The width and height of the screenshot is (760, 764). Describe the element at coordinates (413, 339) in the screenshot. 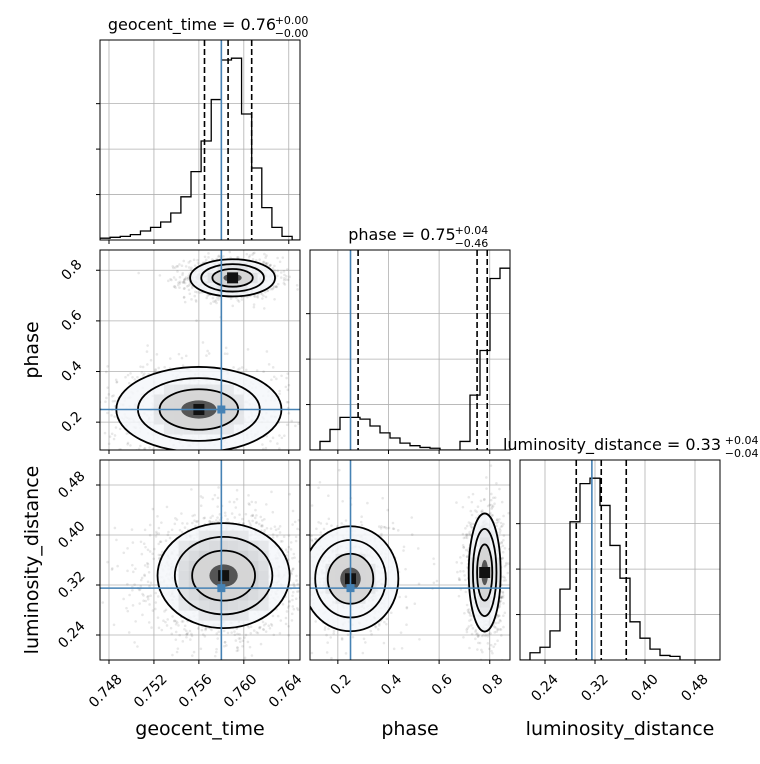

I see `hist-panel-phase: phase = 0.75+0.04−0.46` at that location.